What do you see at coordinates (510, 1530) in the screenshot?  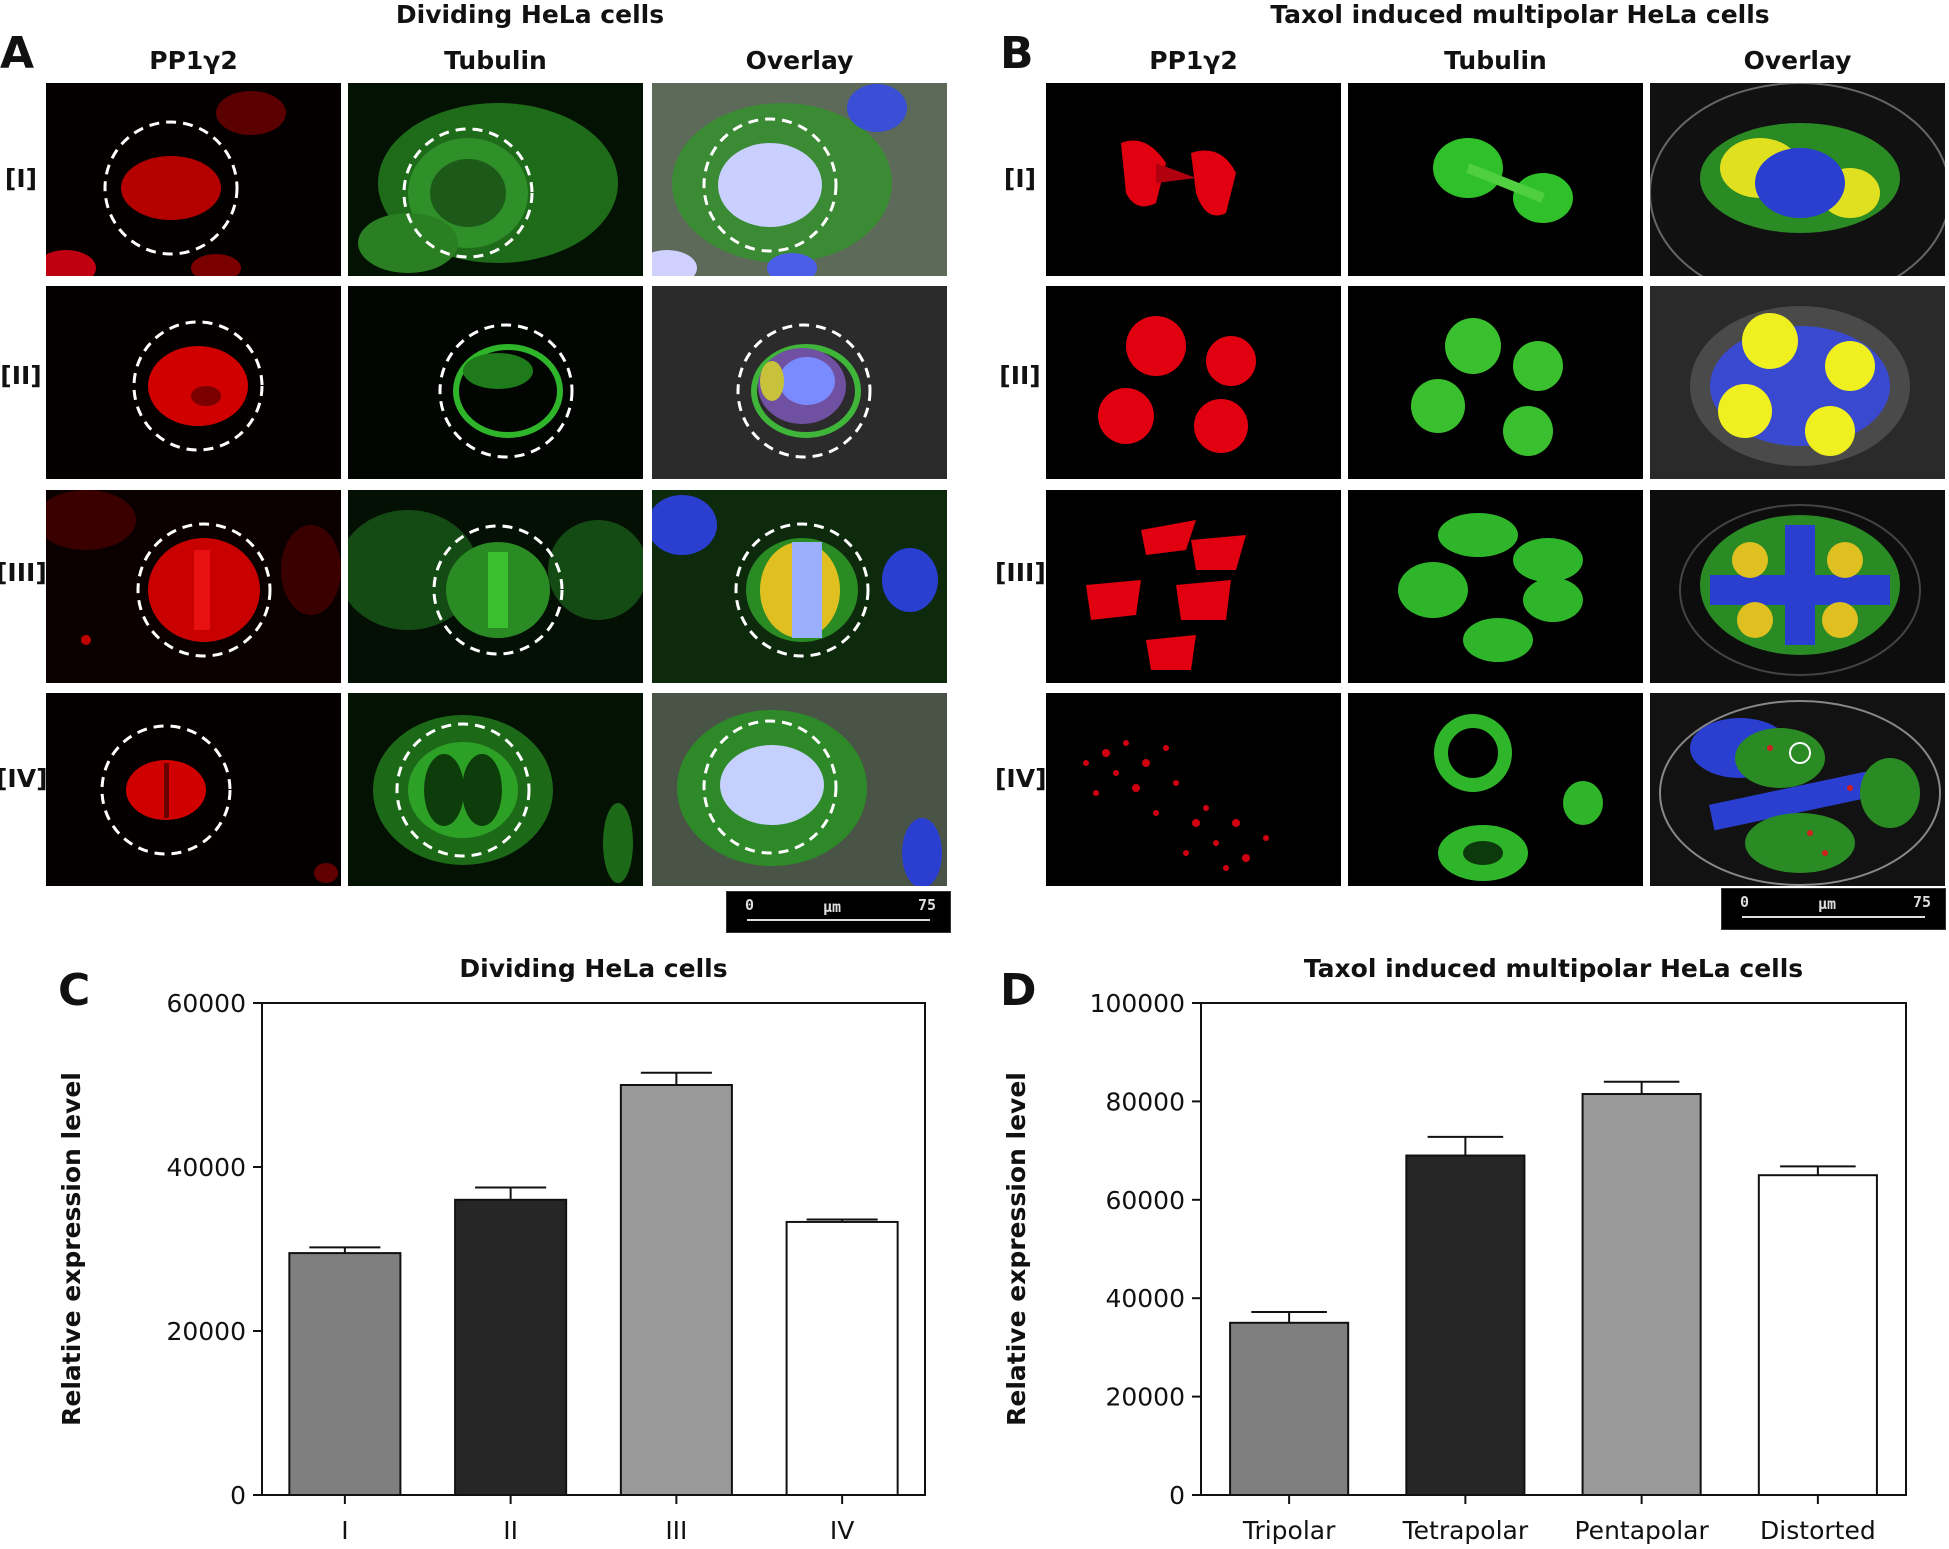 I see `x-tick-label: II` at bounding box center [510, 1530].